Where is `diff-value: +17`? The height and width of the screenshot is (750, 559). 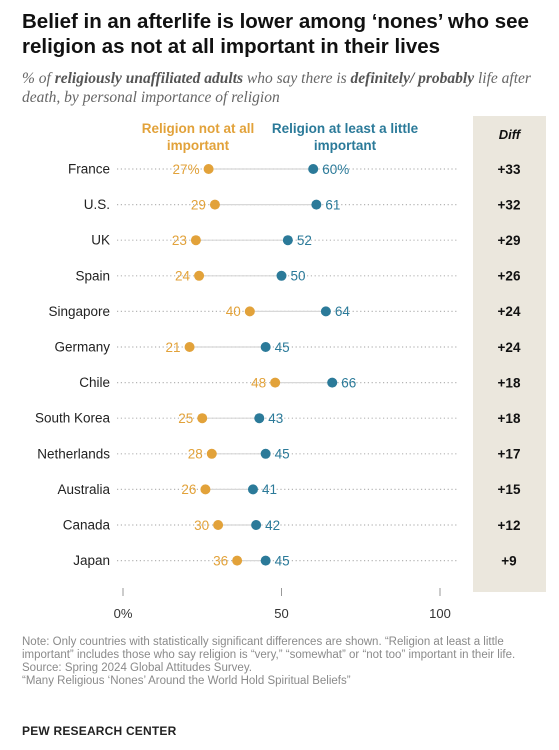
diff-value: +17 is located at coordinates (509, 454).